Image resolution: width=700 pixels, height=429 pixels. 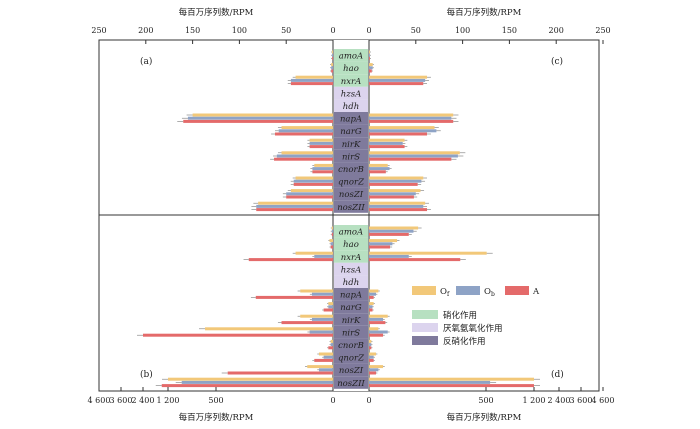 I want to click on gene-band-hzsA-bottom, so click(x=351, y=269).